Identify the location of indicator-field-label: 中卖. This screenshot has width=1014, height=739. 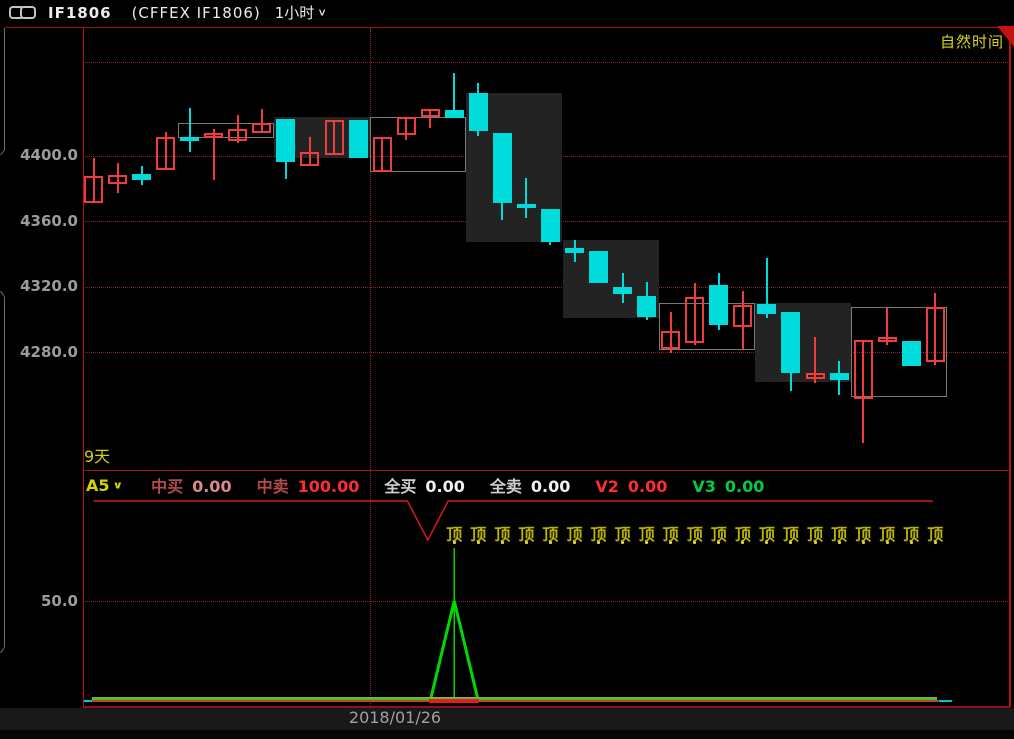
(272, 486).